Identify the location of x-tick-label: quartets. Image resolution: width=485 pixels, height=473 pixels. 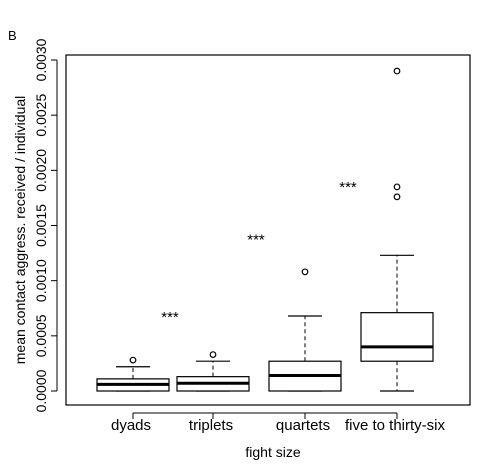
(303, 425).